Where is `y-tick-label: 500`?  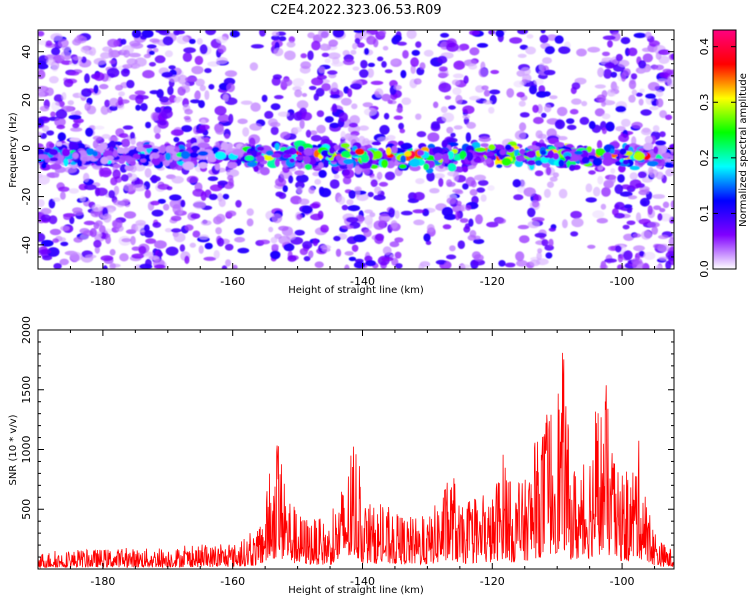
y-tick-label: 500 is located at coordinates (26, 509).